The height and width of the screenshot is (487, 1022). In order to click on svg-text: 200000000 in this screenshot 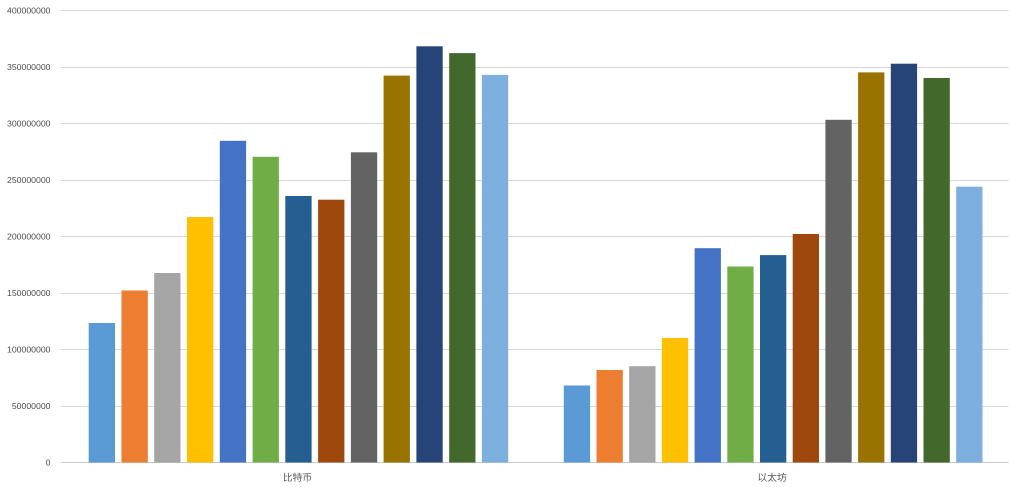, I will do `click(29, 237)`.